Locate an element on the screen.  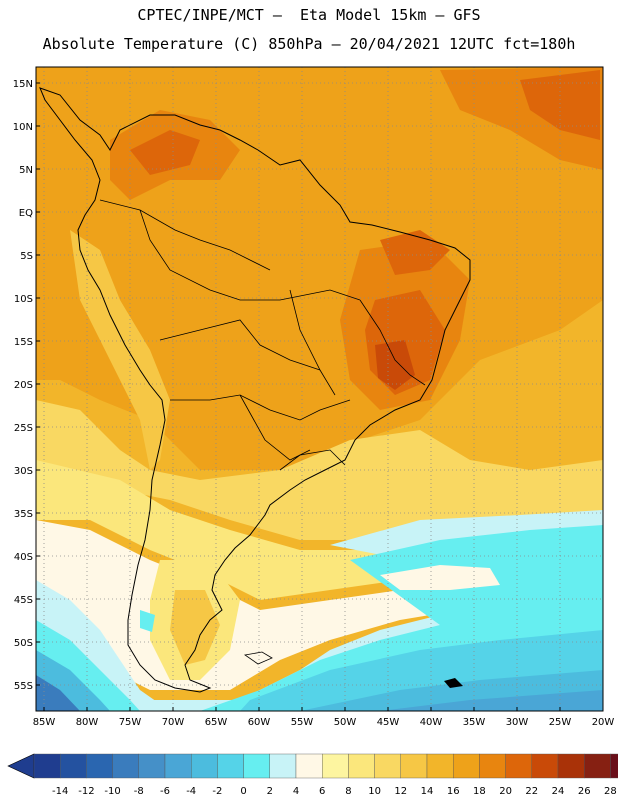
colorbar-label: 24 is located at coordinates (558, 791).